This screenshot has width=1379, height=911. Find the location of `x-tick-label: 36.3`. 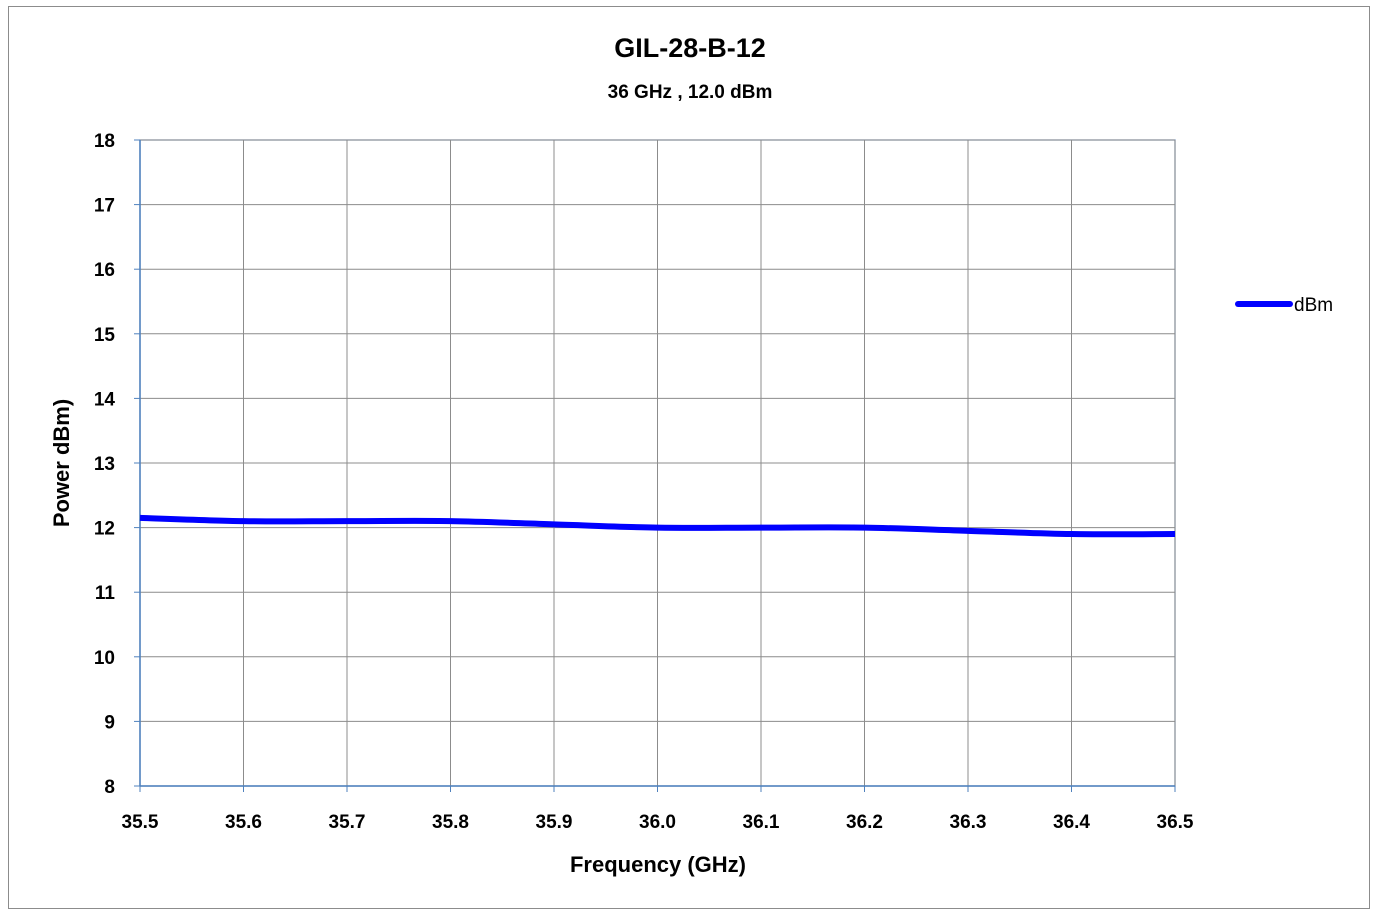

x-tick-label: 36.3 is located at coordinates (968, 822).